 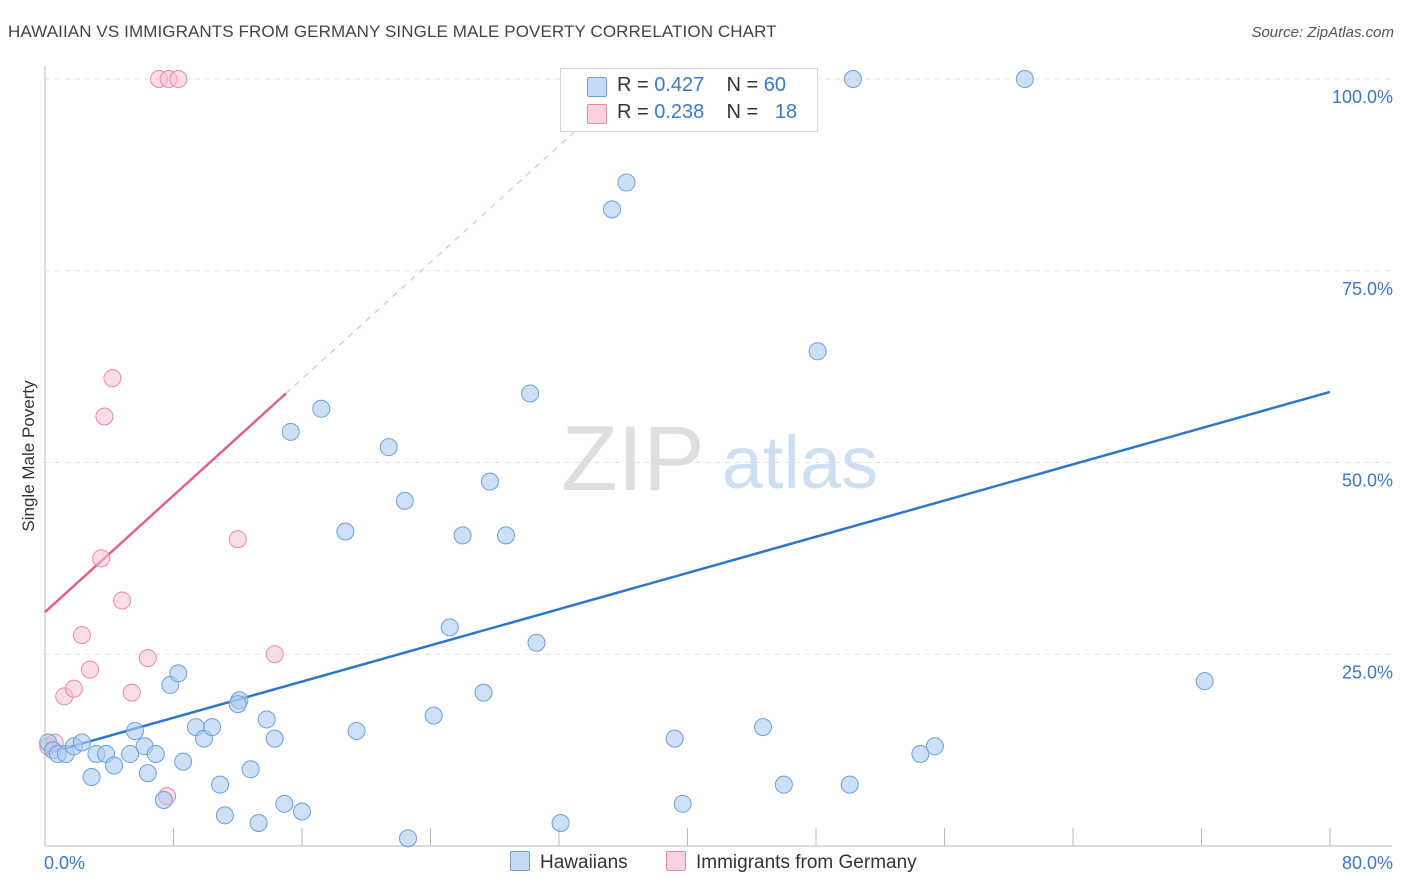 I want to click on watermark-zip: ZIP, so click(x=632, y=459).